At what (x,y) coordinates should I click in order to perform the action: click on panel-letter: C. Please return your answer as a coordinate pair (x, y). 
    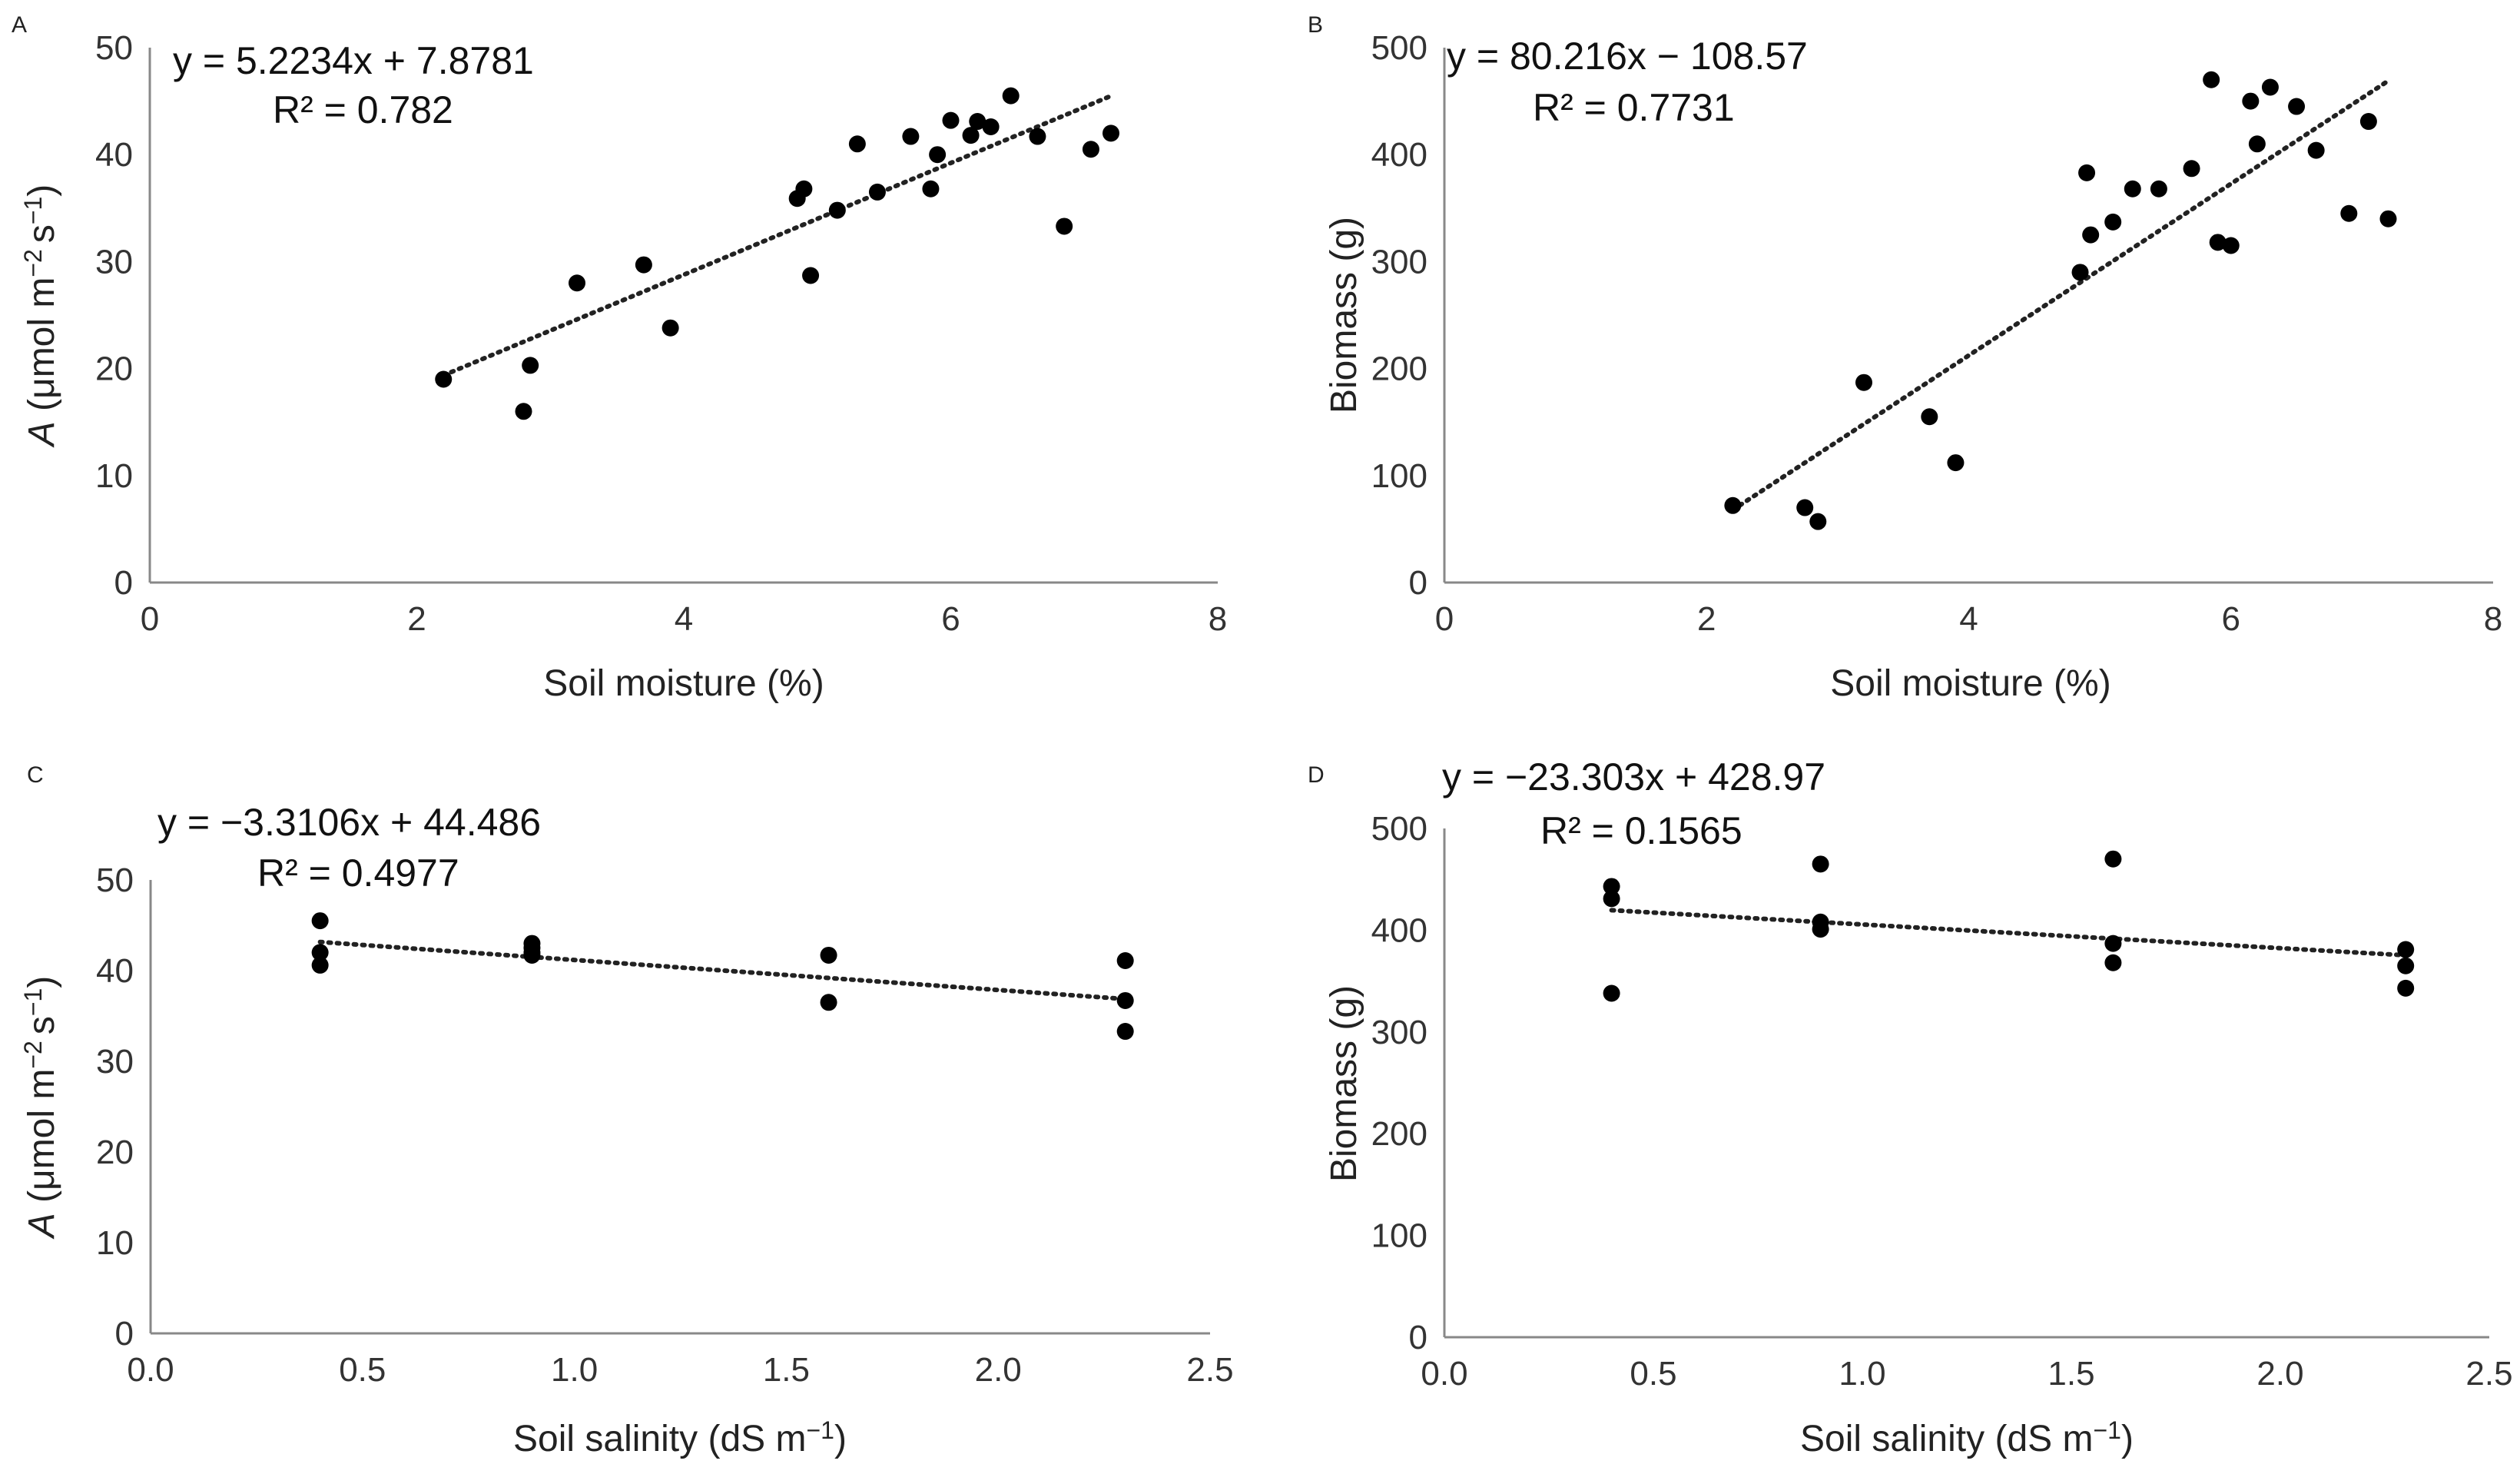
    Looking at the image, I should click on (35, 775).